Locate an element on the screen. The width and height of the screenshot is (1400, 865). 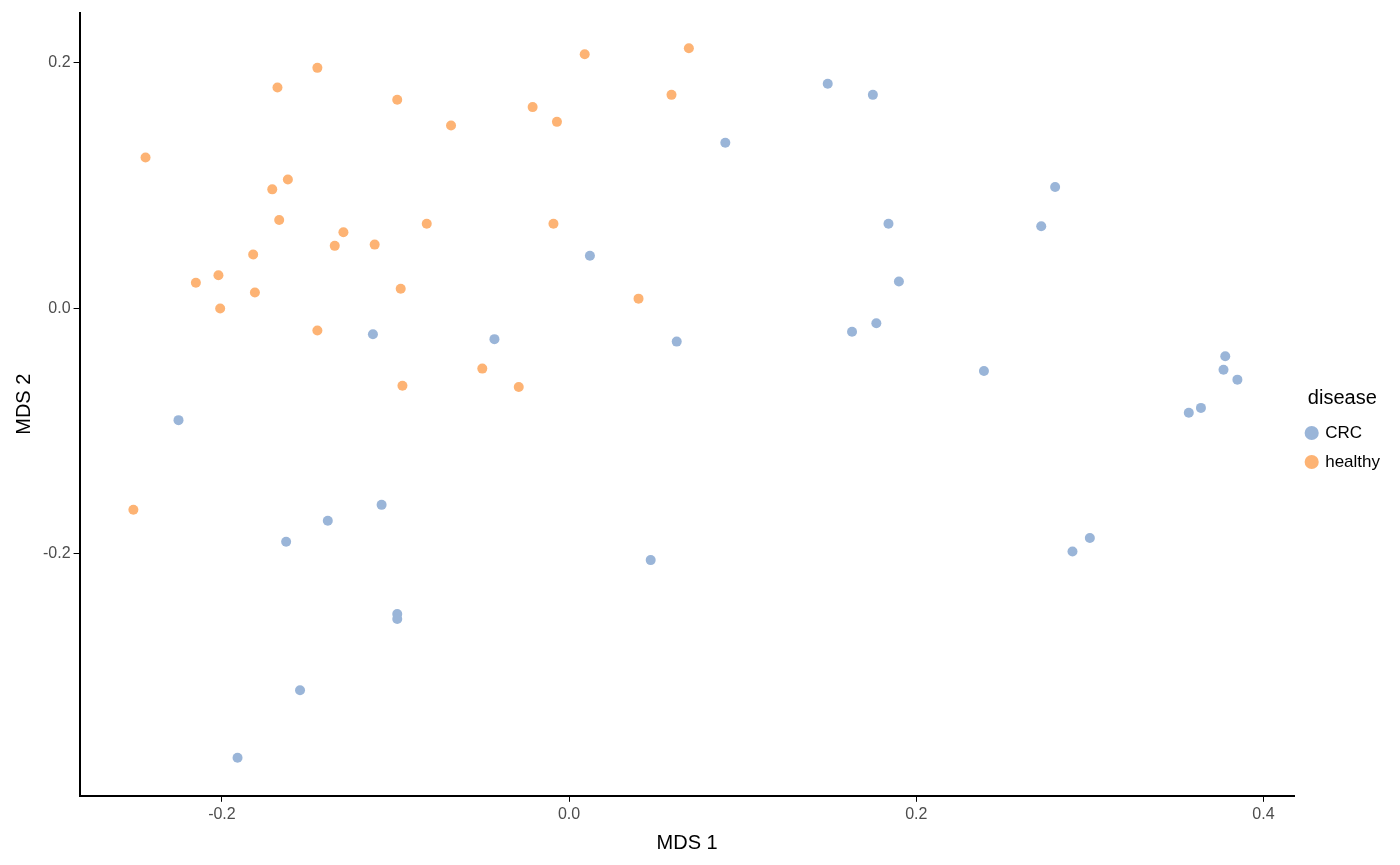
y-axis-title: MDS 2 is located at coordinates (22, 404).